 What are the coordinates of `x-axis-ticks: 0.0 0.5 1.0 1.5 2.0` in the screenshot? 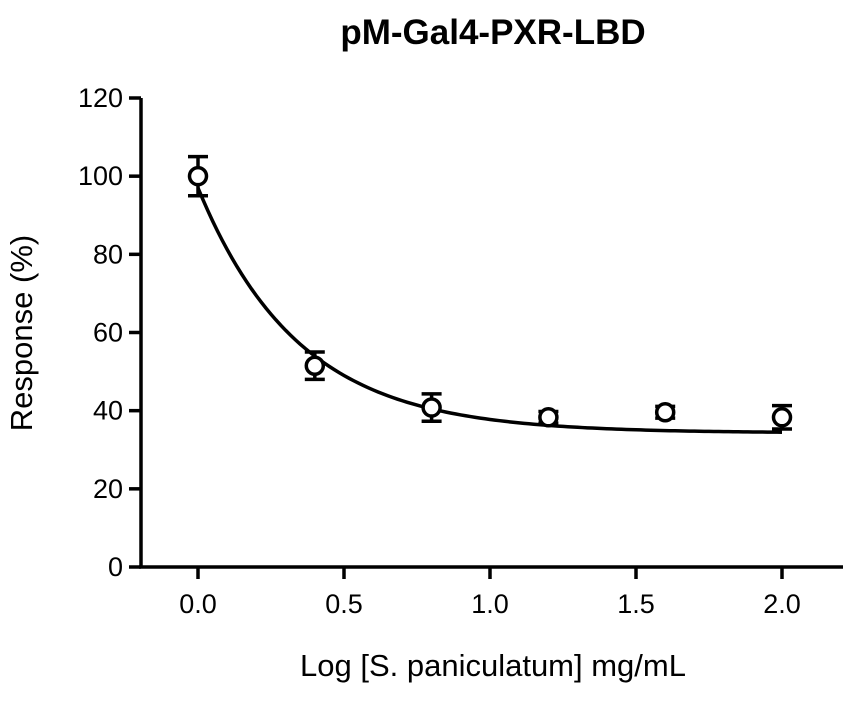 It's located at (490, 593).